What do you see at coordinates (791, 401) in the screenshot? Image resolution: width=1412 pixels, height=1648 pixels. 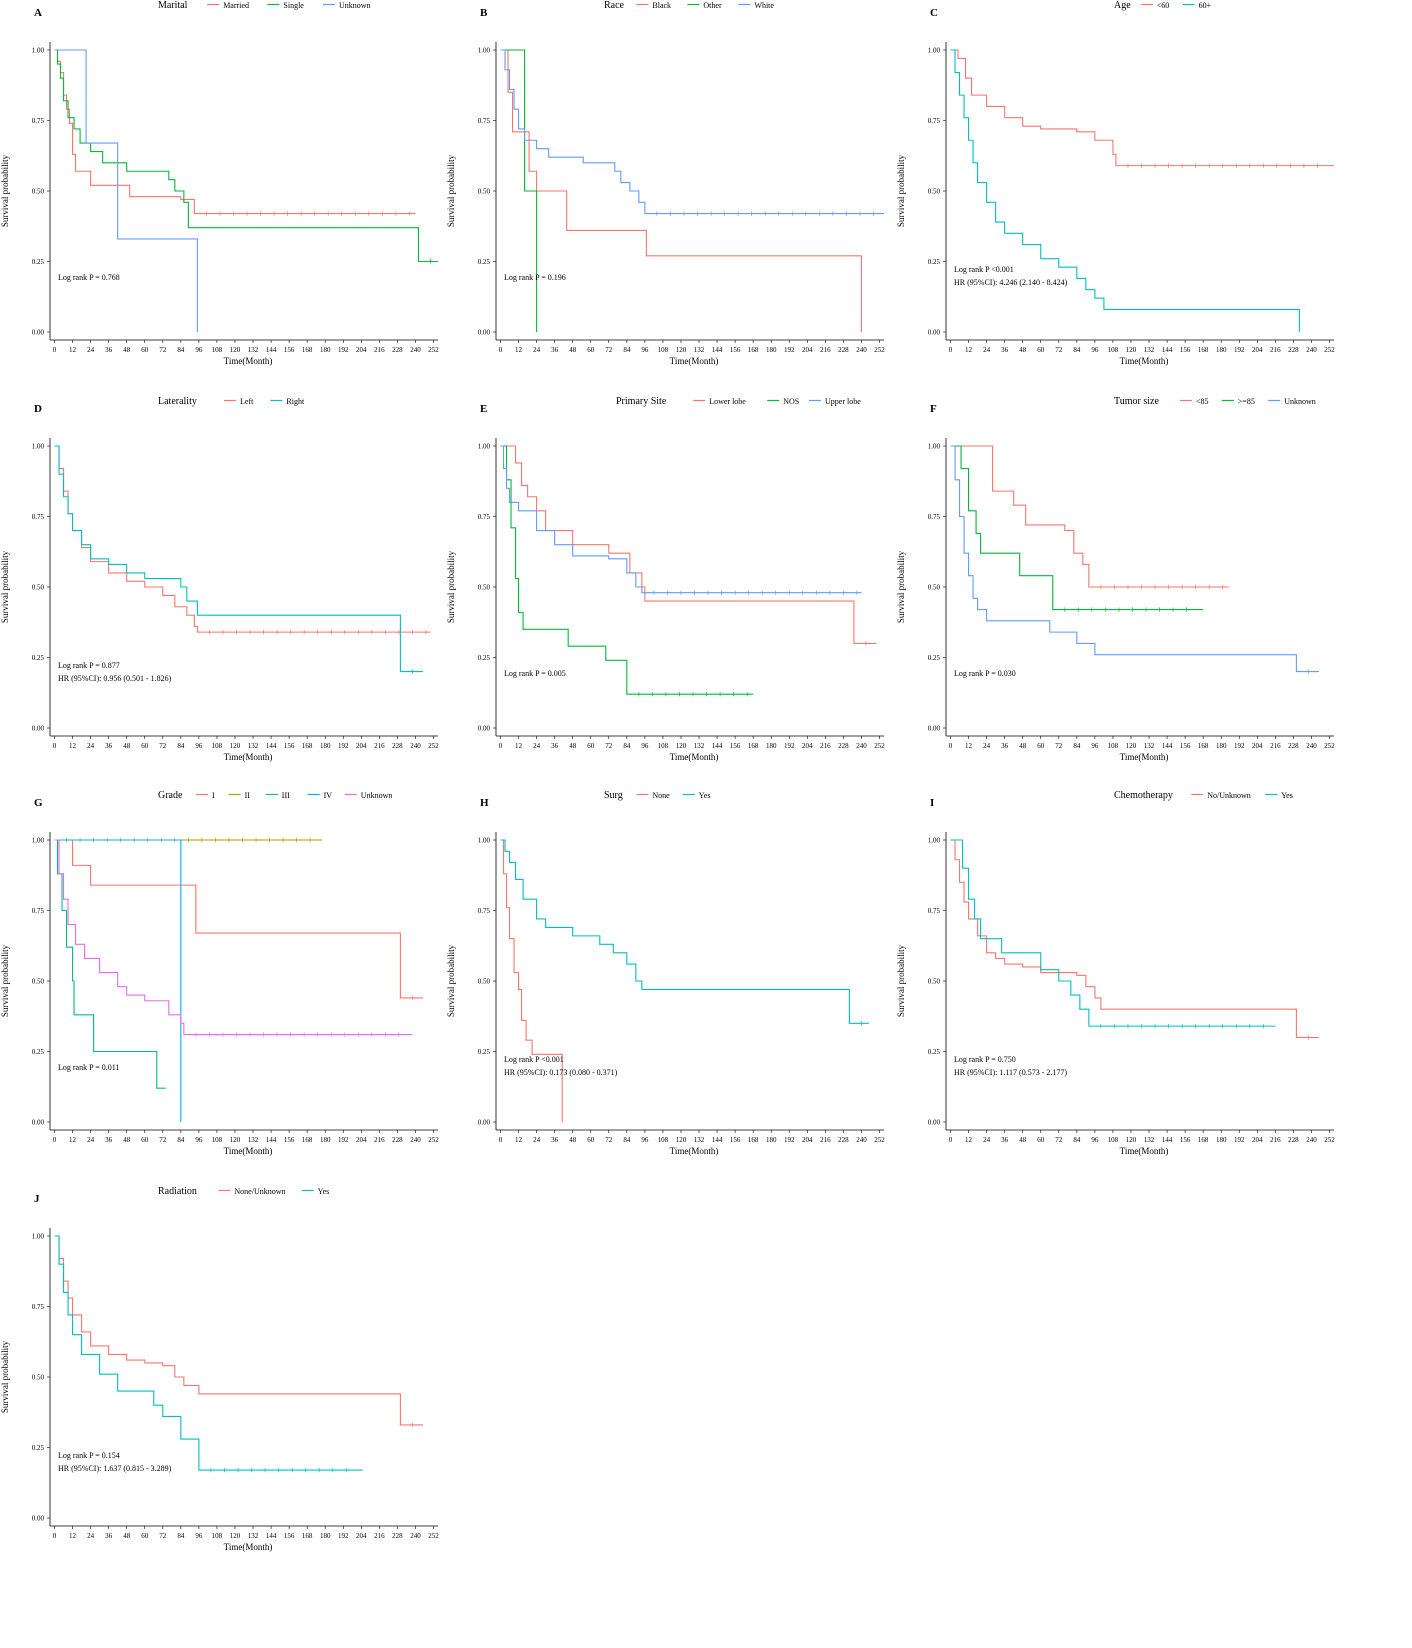 I see `legend-label: NOS` at bounding box center [791, 401].